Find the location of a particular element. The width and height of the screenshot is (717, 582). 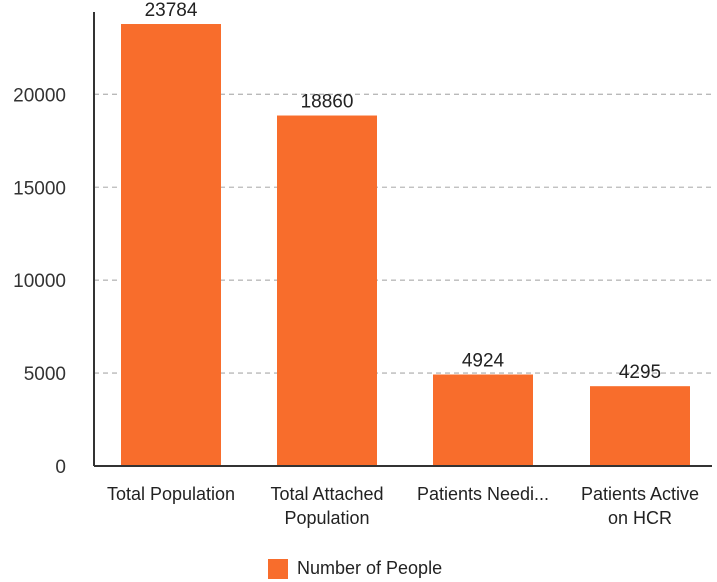

legend-swatch is located at coordinates (278, 568).